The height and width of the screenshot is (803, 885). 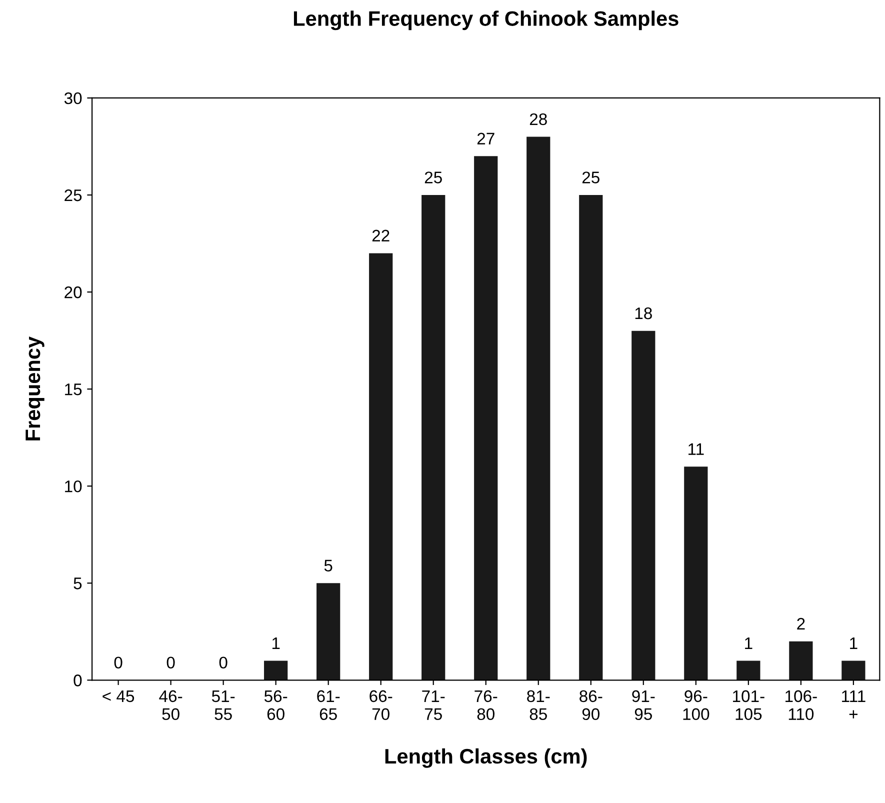 I want to click on y-tick-label: 0, so click(x=78, y=680).